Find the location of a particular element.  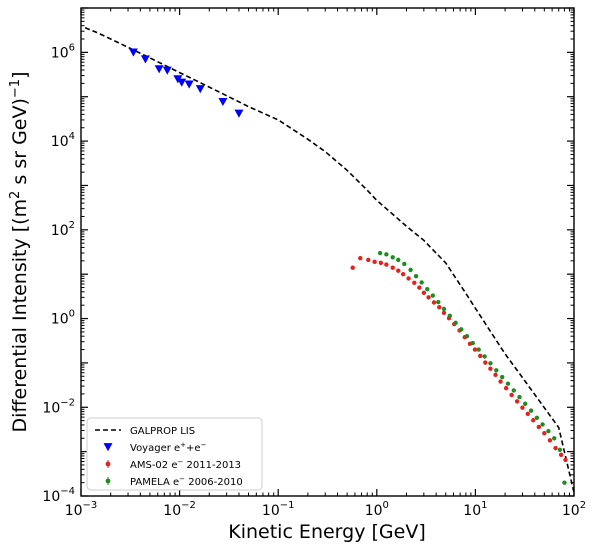

x-tick-label: 10⁻³ is located at coordinates (81, 509).